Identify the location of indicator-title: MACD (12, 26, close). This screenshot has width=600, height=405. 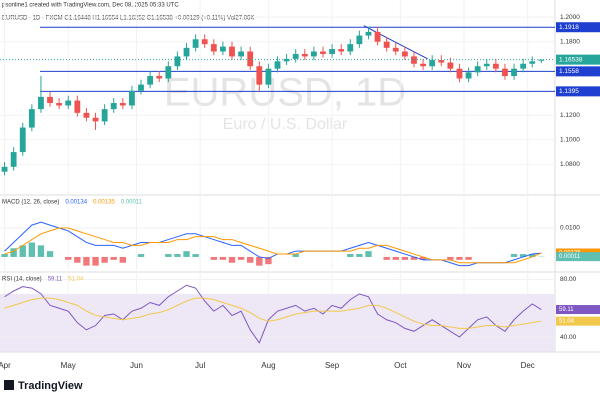
(30, 203).